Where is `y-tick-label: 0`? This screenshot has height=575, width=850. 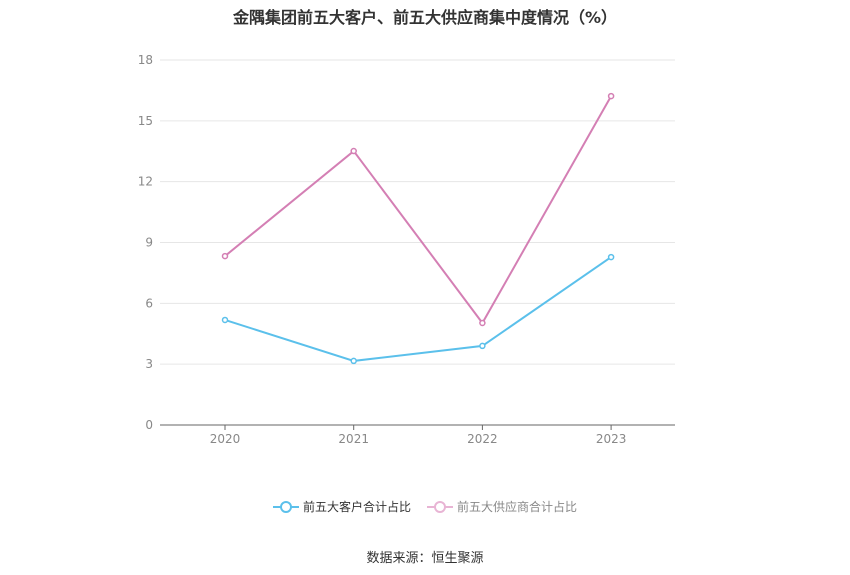 y-tick-label: 0 is located at coordinates (149, 425).